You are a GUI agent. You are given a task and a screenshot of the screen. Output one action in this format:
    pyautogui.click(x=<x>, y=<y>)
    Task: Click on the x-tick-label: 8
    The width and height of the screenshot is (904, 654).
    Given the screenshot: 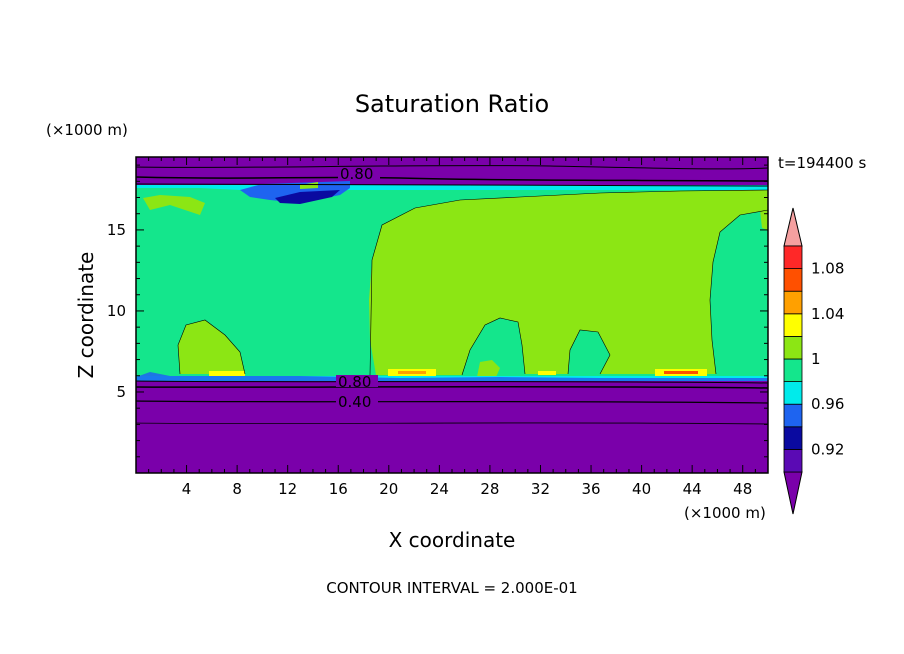 What is the action you would take?
    pyautogui.click(x=237, y=489)
    